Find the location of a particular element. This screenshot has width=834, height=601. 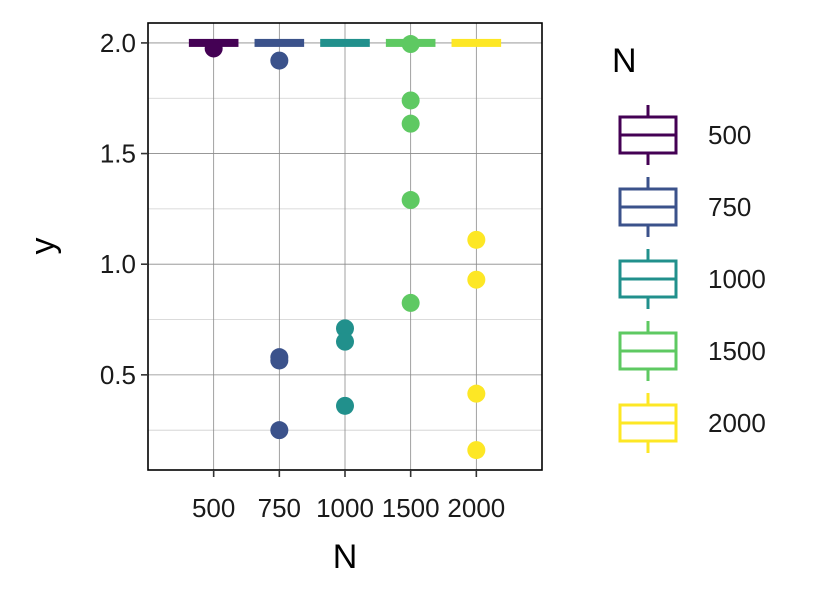

x-tick-label: 500 is located at coordinates (213, 508).